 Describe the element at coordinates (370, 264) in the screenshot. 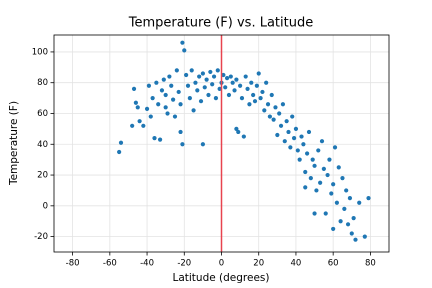

I see `x-tick-label: 80` at that location.